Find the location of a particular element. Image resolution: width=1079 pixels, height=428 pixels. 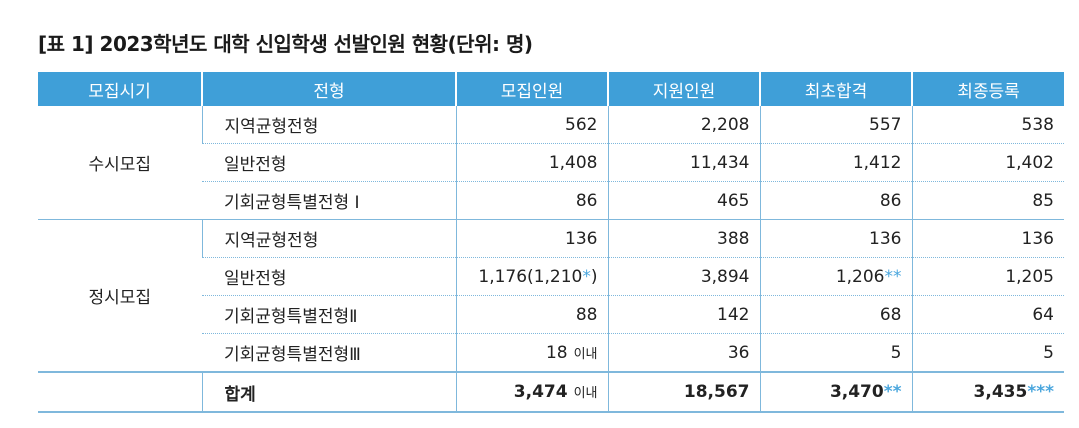

header-initial: 최초합격 is located at coordinates (835, 89).